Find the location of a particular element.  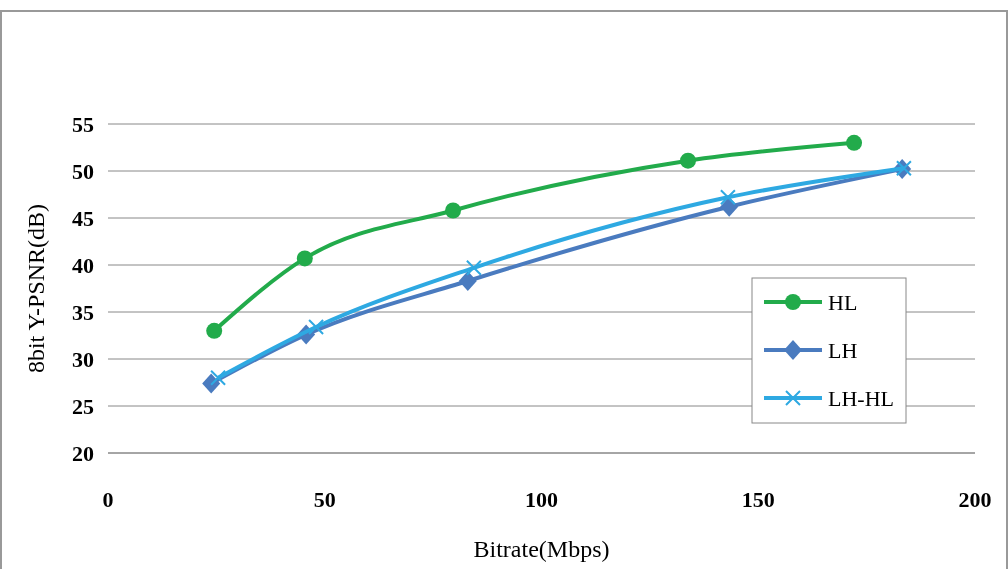

y-axis-title: 8bit Y-PSNR(dB) is located at coordinates (36, 288).